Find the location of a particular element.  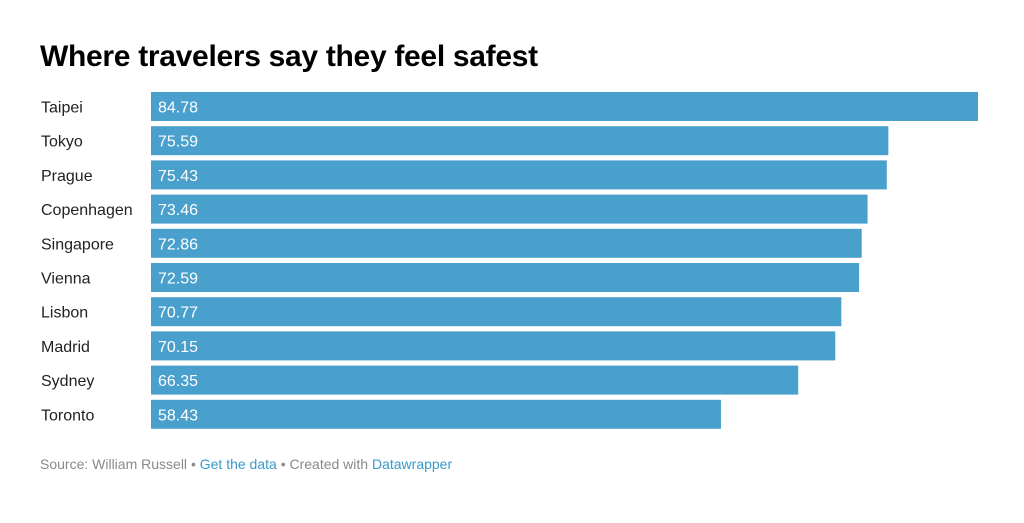

value-label: 72.59 is located at coordinates (178, 279).